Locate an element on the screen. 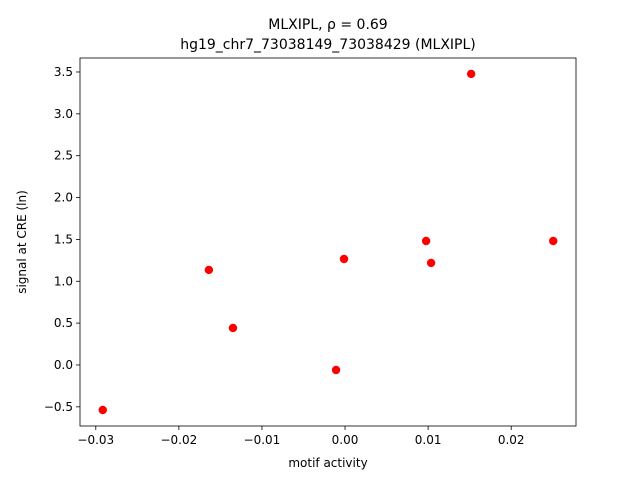 This screenshot has height=480, width=640. x-tick-label: −0.03 is located at coordinates (95, 440).